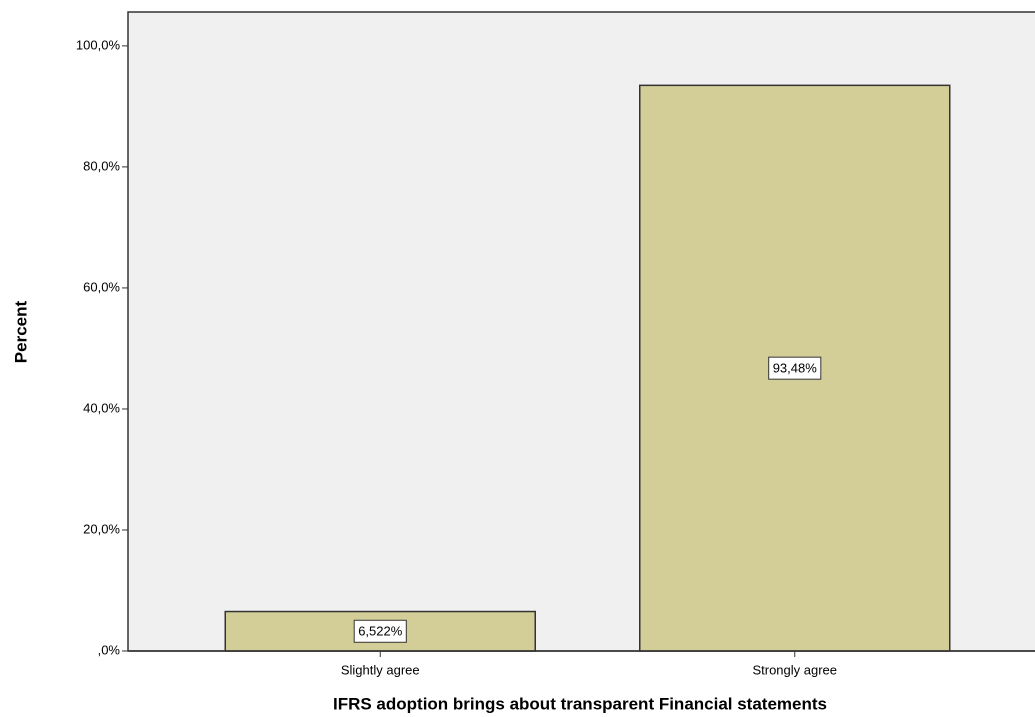  I want to click on value-label: 6,522%, so click(380, 631).